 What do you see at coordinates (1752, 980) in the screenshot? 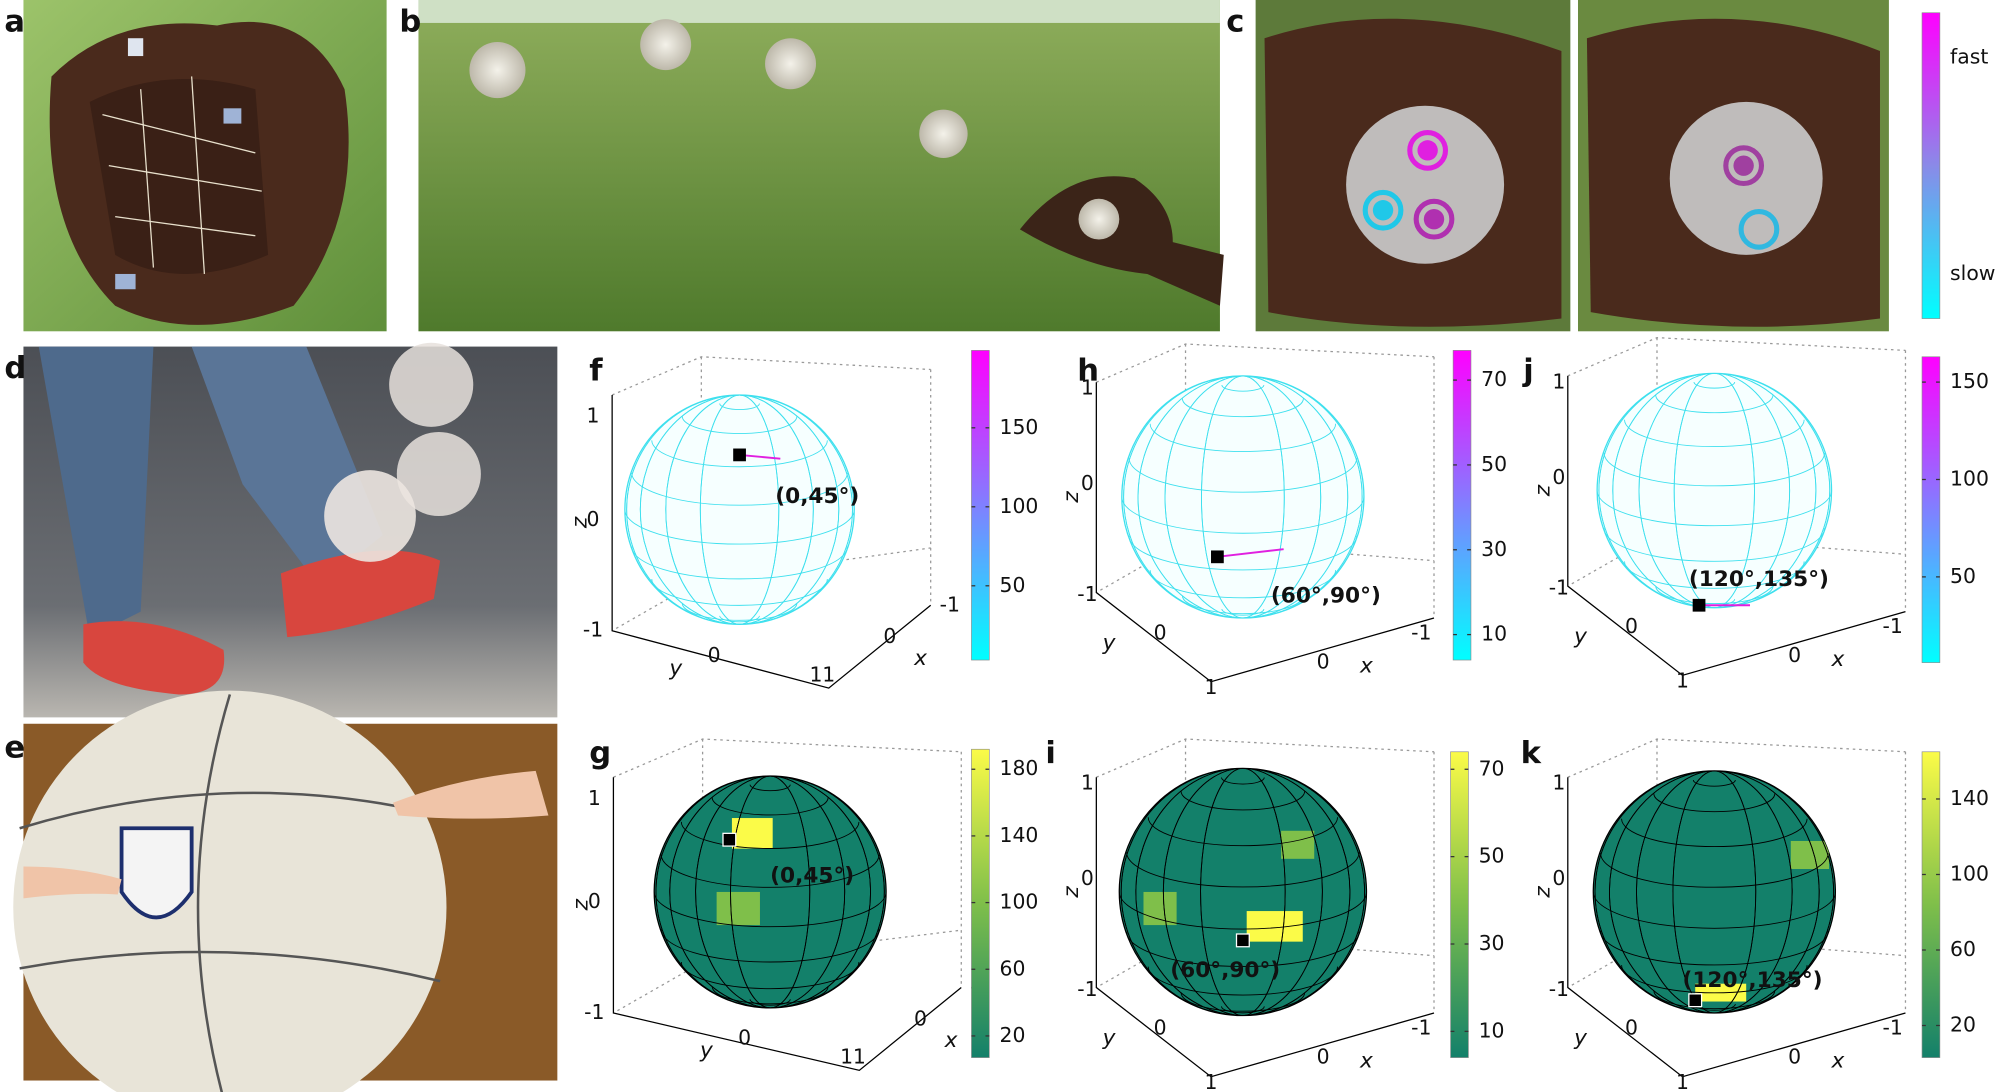
I see `annotation: (120°,135°)` at bounding box center [1752, 980].